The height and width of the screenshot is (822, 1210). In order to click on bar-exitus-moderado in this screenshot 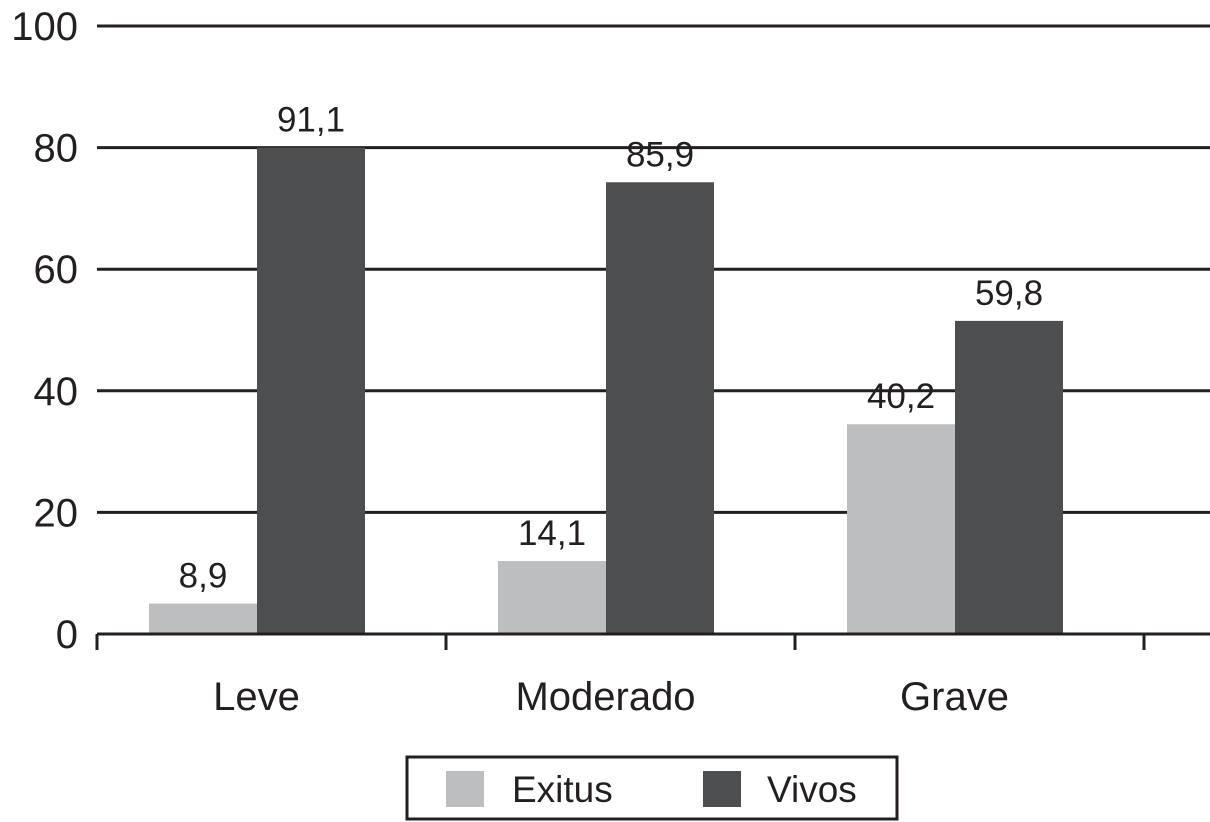, I will do `click(552, 597)`.